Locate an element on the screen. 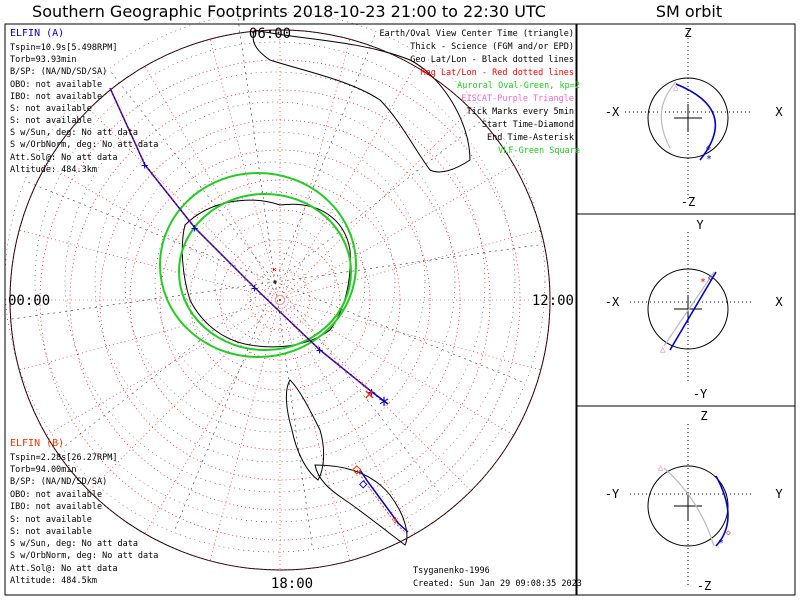 This screenshot has width=800, height=600. mag-lat-ring is located at coordinates (280, 300).